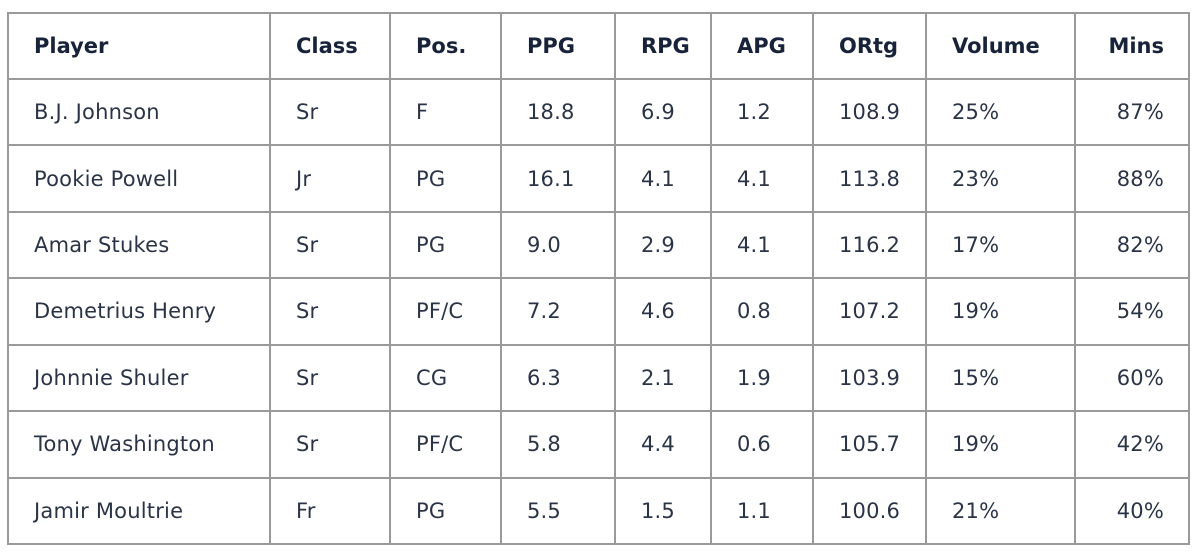 The width and height of the screenshot is (1200, 553). What do you see at coordinates (330, 511) in the screenshot?
I see `cell-class: Fr` at bounding box center [330, 511].